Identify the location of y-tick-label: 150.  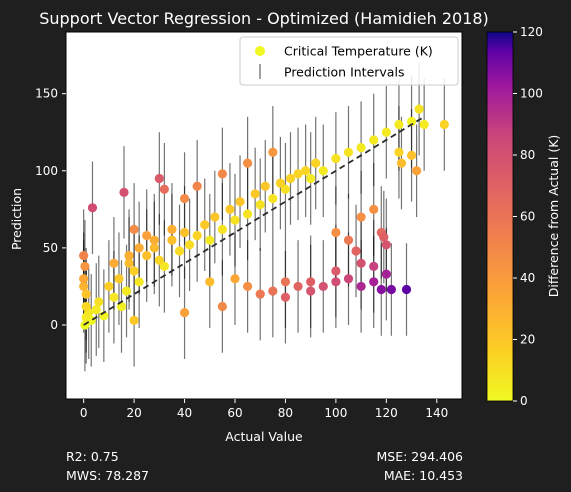
(46, 94).